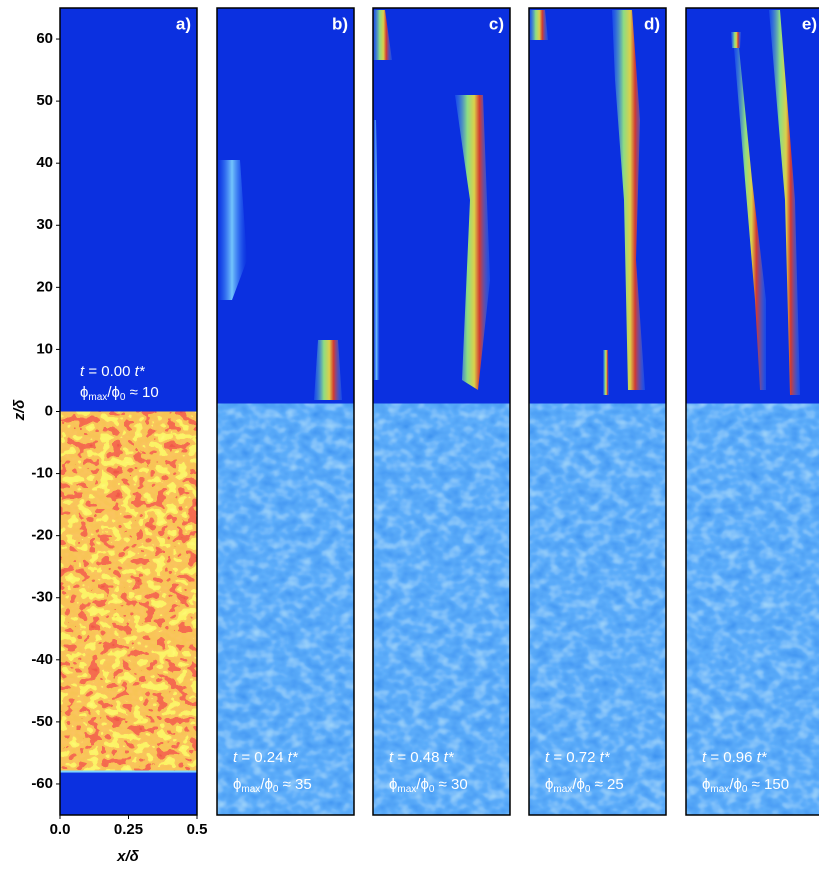 The width and height of the screenshot is (819, 869). Describe the element at coordinates (340, 23) in the screenshot. I see `panel-label: b)` at that location.